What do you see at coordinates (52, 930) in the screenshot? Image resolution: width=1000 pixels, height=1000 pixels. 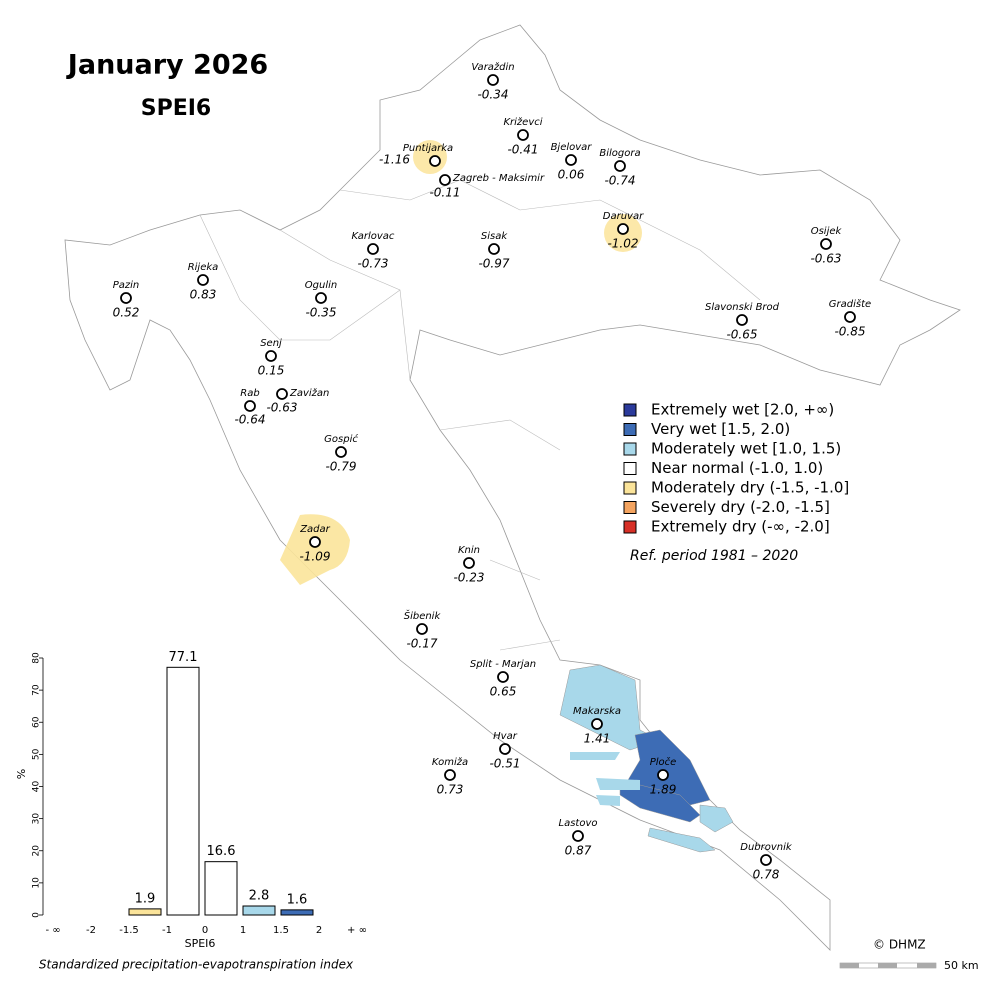 I see `x-tick-label: - ∞` at bounding box center [52, 930].